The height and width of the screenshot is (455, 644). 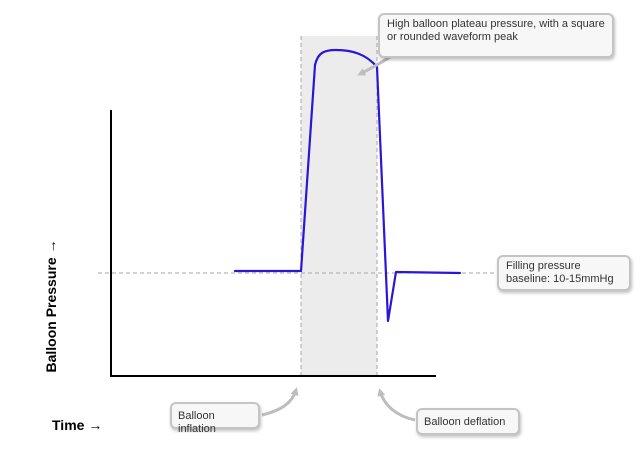 What do you see at coordinates (51, 306) in the screenshot?
I see `y-axis-label: Balloon Pressure →` at bounding box center [51, 306].